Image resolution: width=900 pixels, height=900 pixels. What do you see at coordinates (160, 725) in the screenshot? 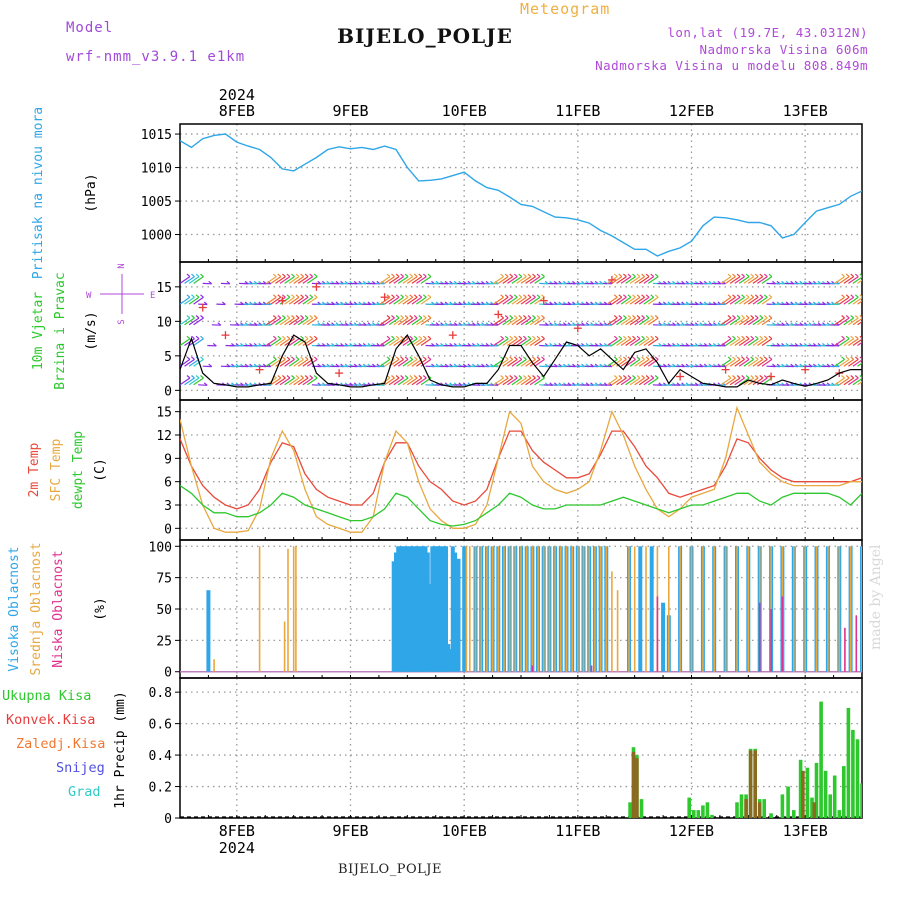
I see `y-tick-label: 0.6` at bounding box center [160, 725].